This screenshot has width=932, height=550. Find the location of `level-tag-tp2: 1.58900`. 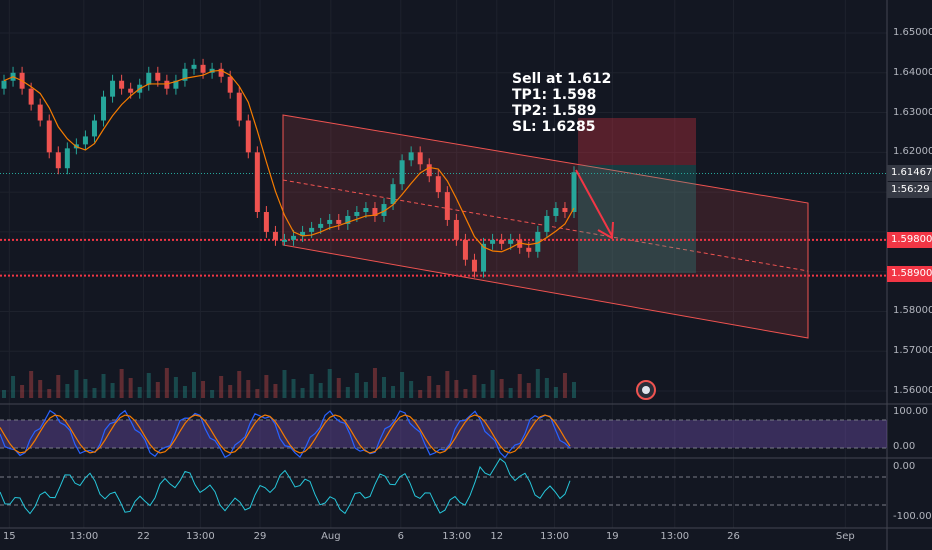

level-tag-tp2: 1.58900 is located at coordinates (909, 274).